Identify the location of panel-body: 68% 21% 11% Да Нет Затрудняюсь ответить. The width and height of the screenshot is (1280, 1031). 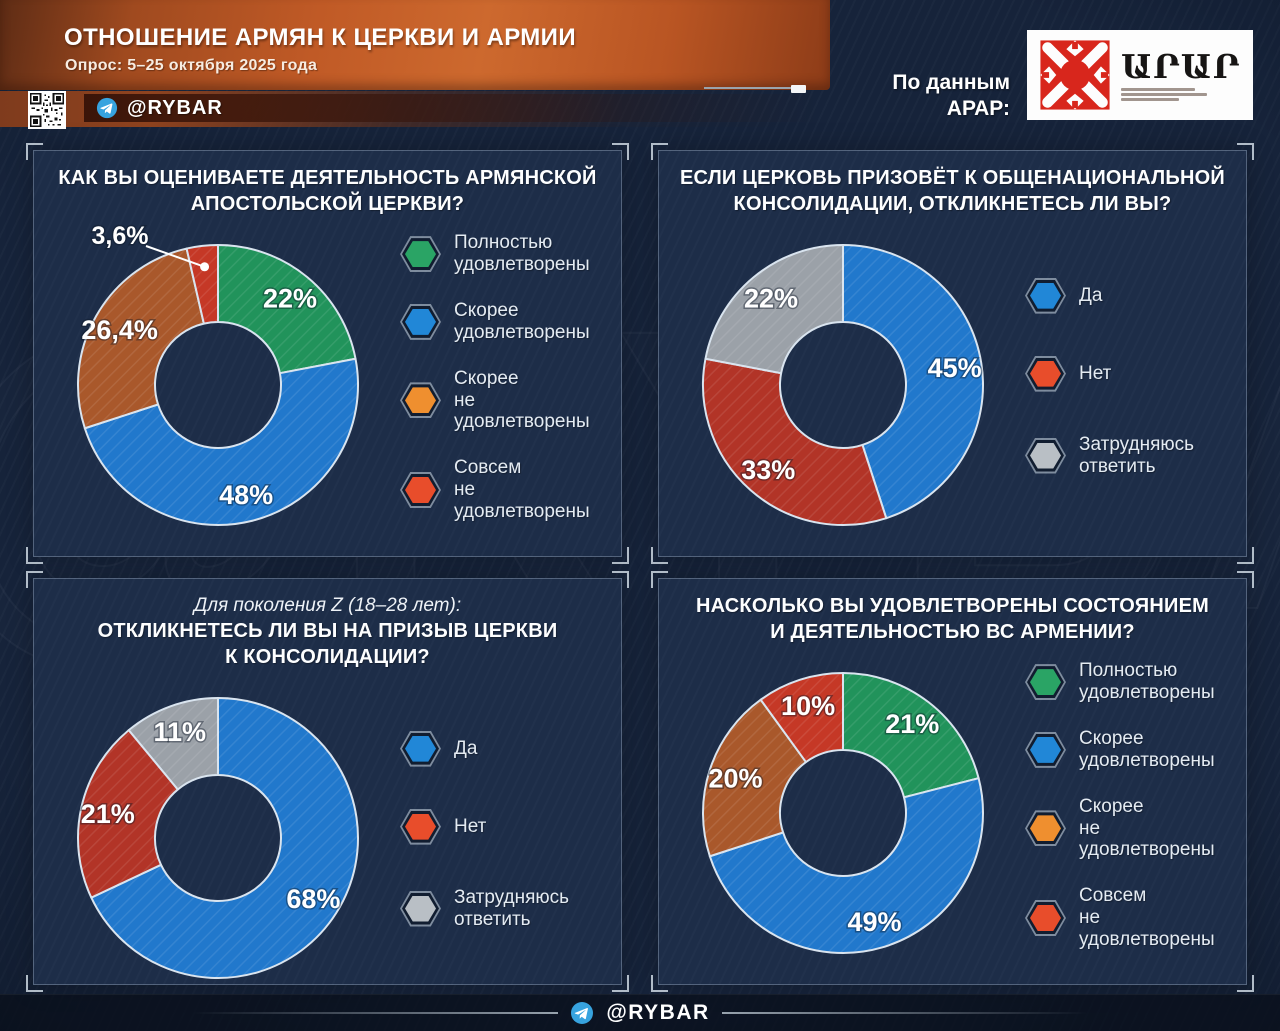
(327, 830).